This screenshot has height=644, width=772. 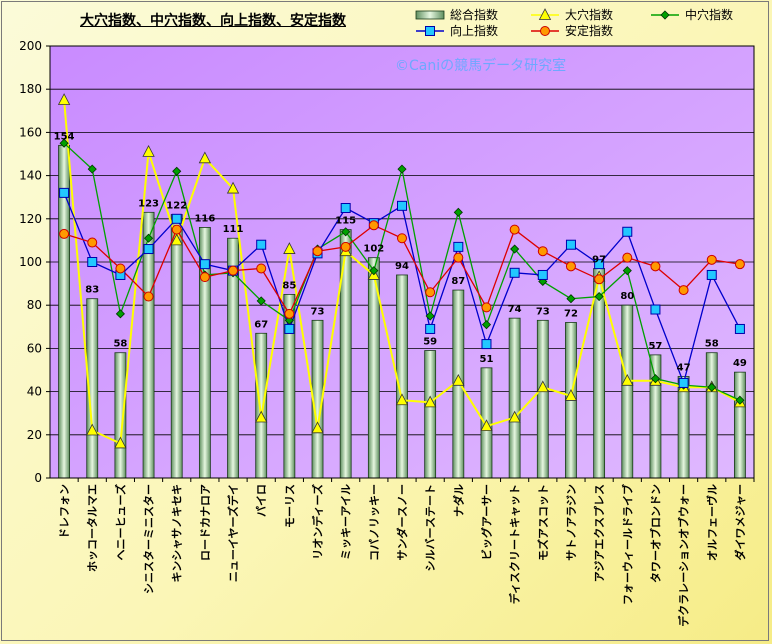 I want to click on bar-value-label: 57, so click(x=655, y=346).